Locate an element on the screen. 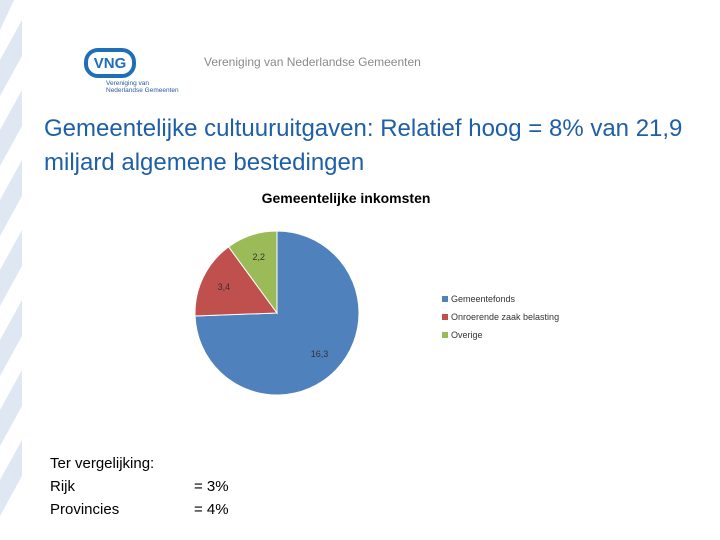 The width and height of the screenshot is (720, 540). vng-logo-text: VNG is located at coordinates (110, 63).